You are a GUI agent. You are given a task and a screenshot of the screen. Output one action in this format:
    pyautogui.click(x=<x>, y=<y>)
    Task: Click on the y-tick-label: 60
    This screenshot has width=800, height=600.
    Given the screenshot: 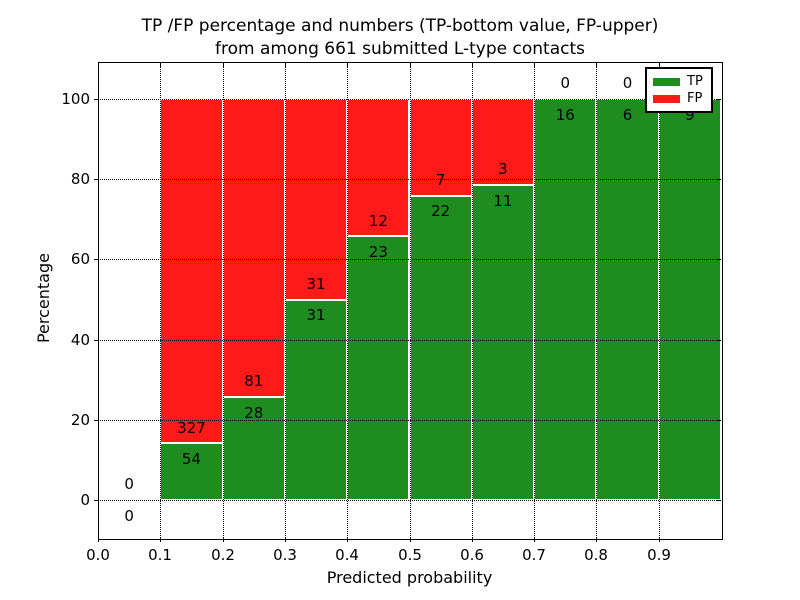 What is the action you would take?
    pyautogui.click(x=80, y=259)
    